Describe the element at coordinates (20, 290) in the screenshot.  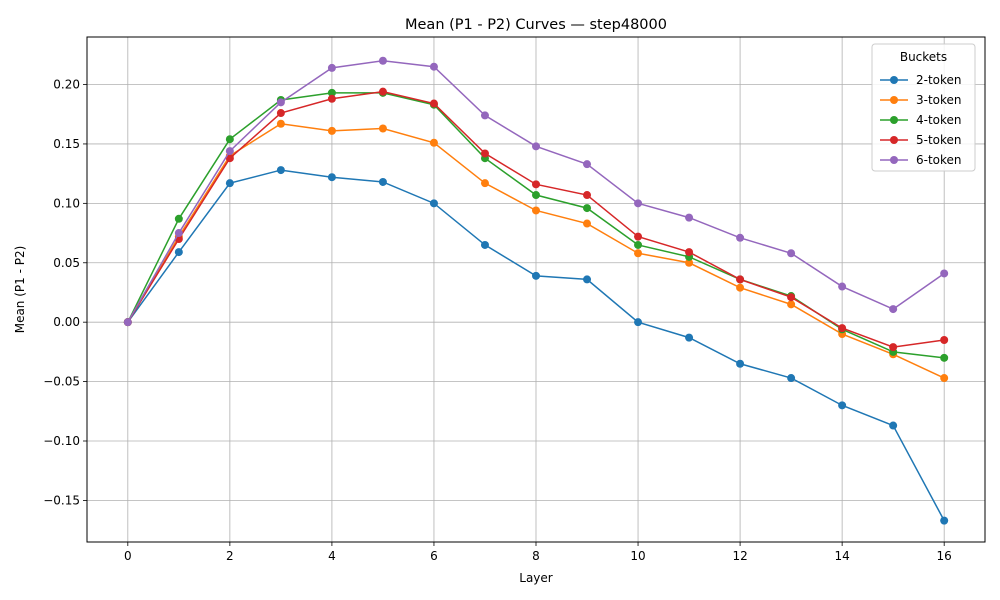
I see `y-axis-label: Mean (P1 - P2)` at that location.